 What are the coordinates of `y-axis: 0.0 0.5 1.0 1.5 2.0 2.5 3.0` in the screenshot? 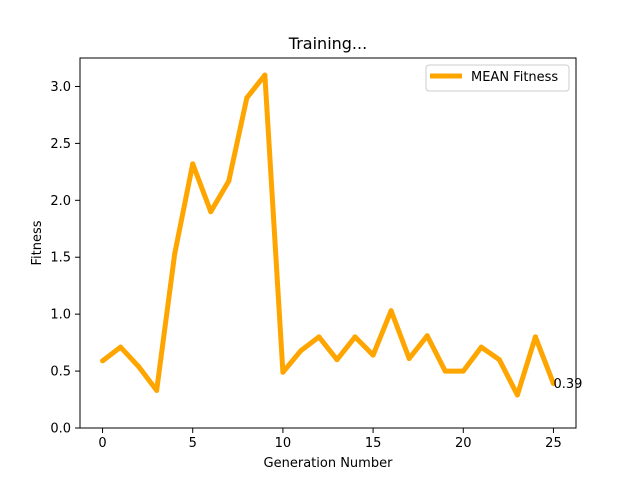 It's located at (65, 258).